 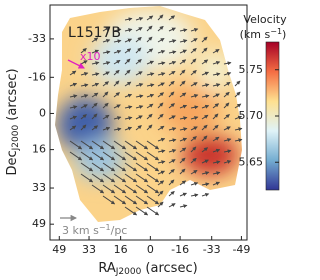 What do you see at coordinates (65, 230) in the screenshot?
I see `ref-value: 3` at bounding box center [65, 230].